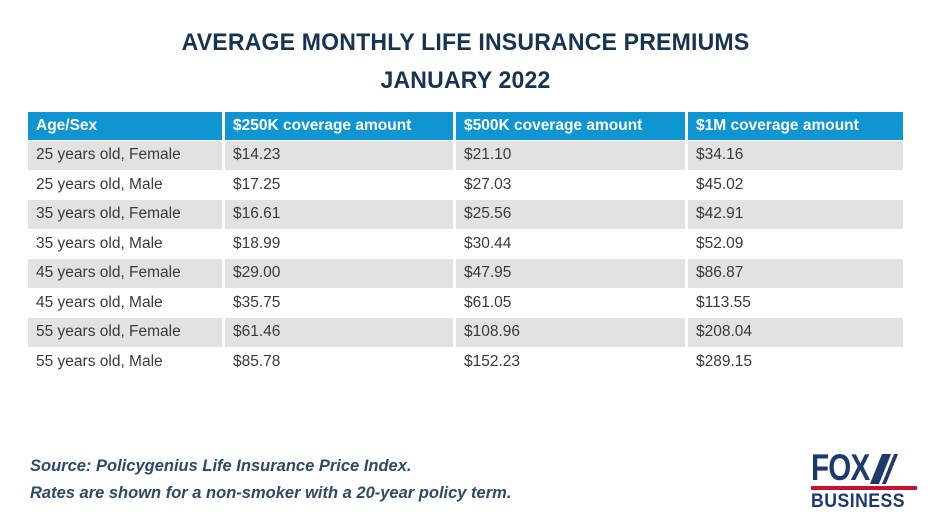 The width and height of the screenshot is (931, 523). Describe the element at coordinates (340, 274) in the screenshot. I see `cell-250k: $29.00` at that location.